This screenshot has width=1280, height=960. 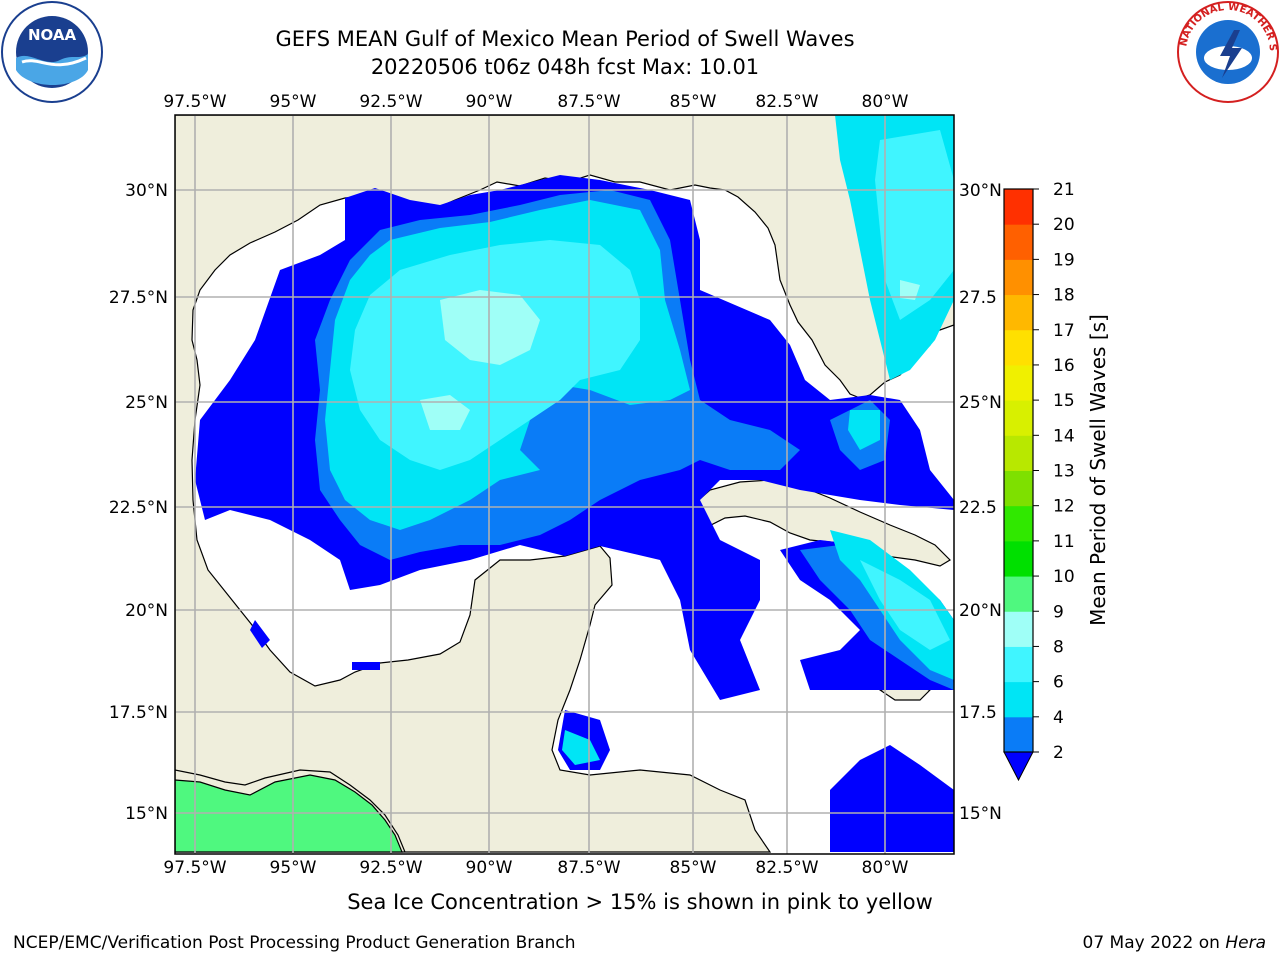 I want to click on lat-label-left: 25°N, so click(x=146, y=403).